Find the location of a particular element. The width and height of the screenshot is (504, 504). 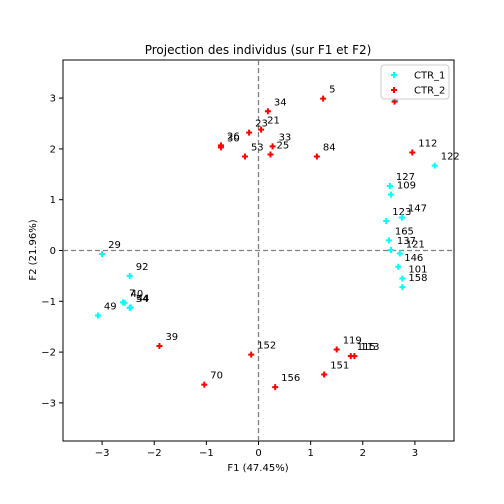

point-label: 151 is located at coordinates (339, 365).